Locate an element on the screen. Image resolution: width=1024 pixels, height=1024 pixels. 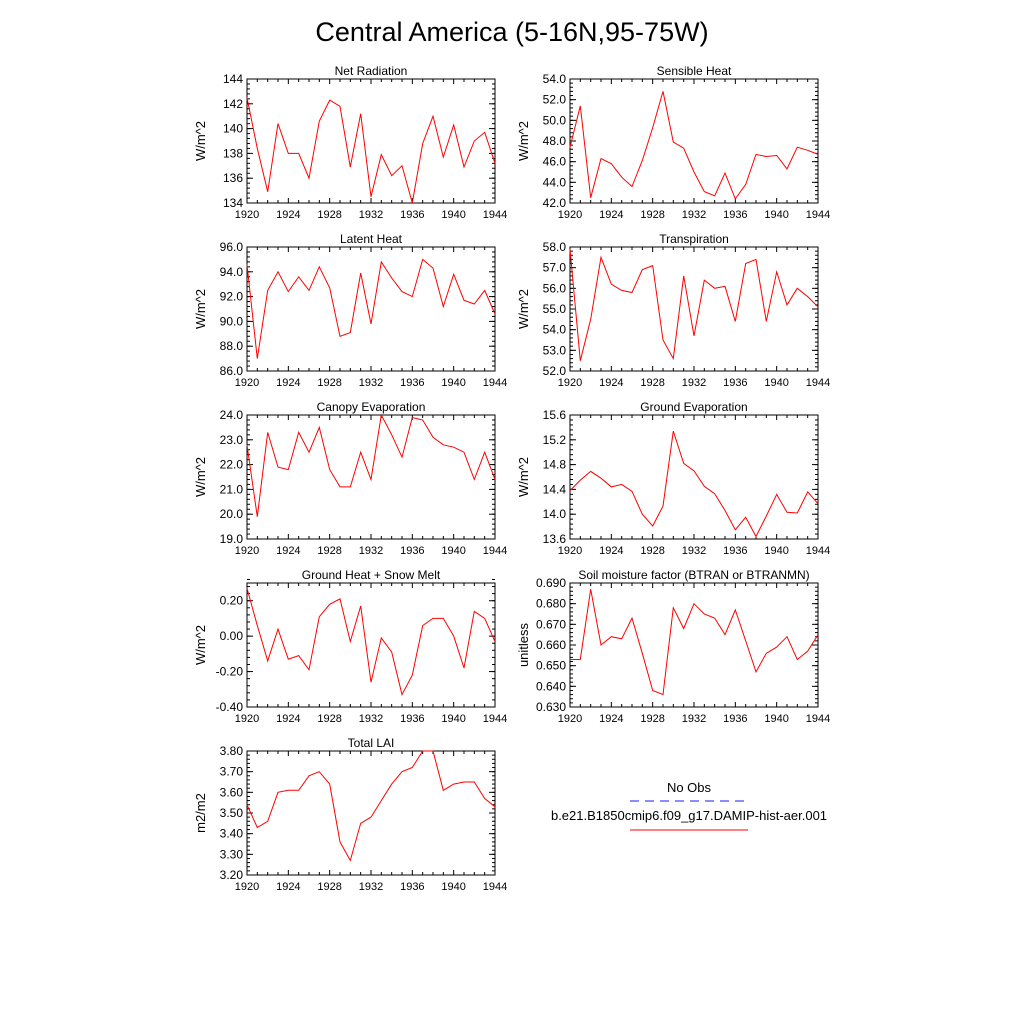
y-tick-label: 24.0 is located at coordinates (232, 415).